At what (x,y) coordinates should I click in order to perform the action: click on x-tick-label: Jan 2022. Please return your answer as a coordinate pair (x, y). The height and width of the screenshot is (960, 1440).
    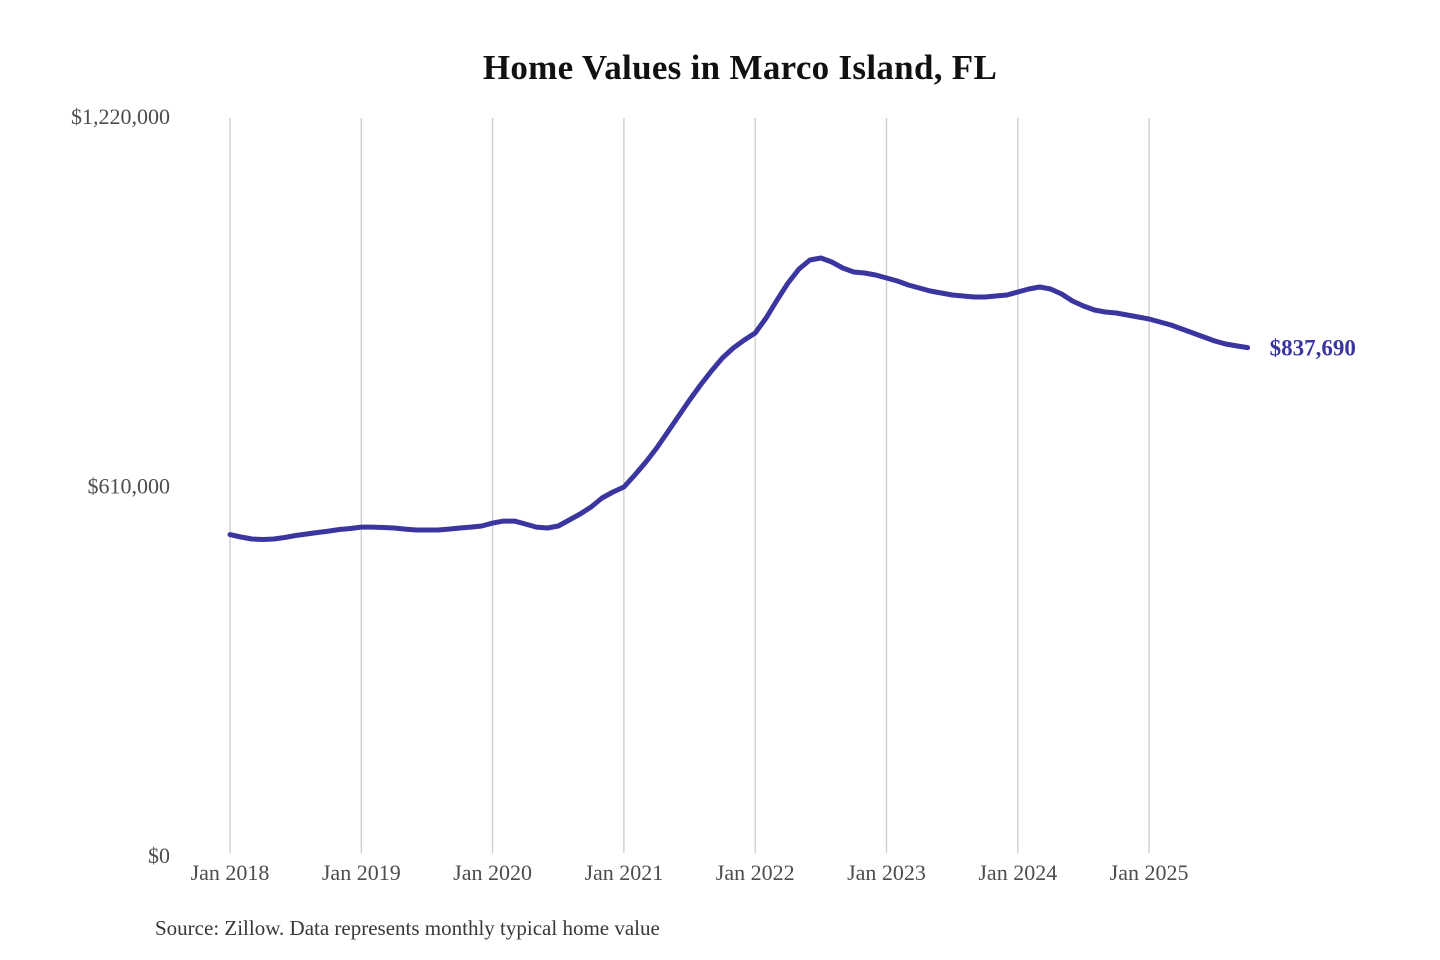
    Looking at the image, I should click on (755, 872).